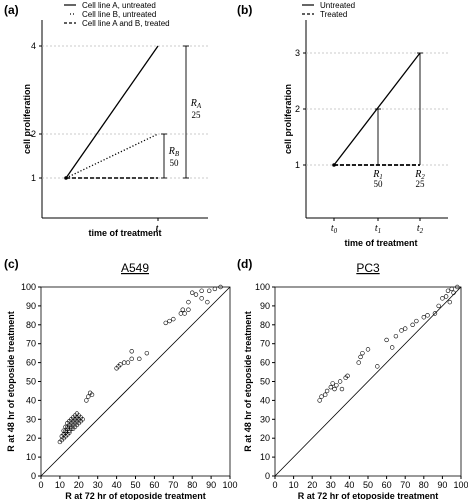  Describe the element at coordinates (387, 485) in the screenshot. I see `x-tick-label-60: 60` at that location.